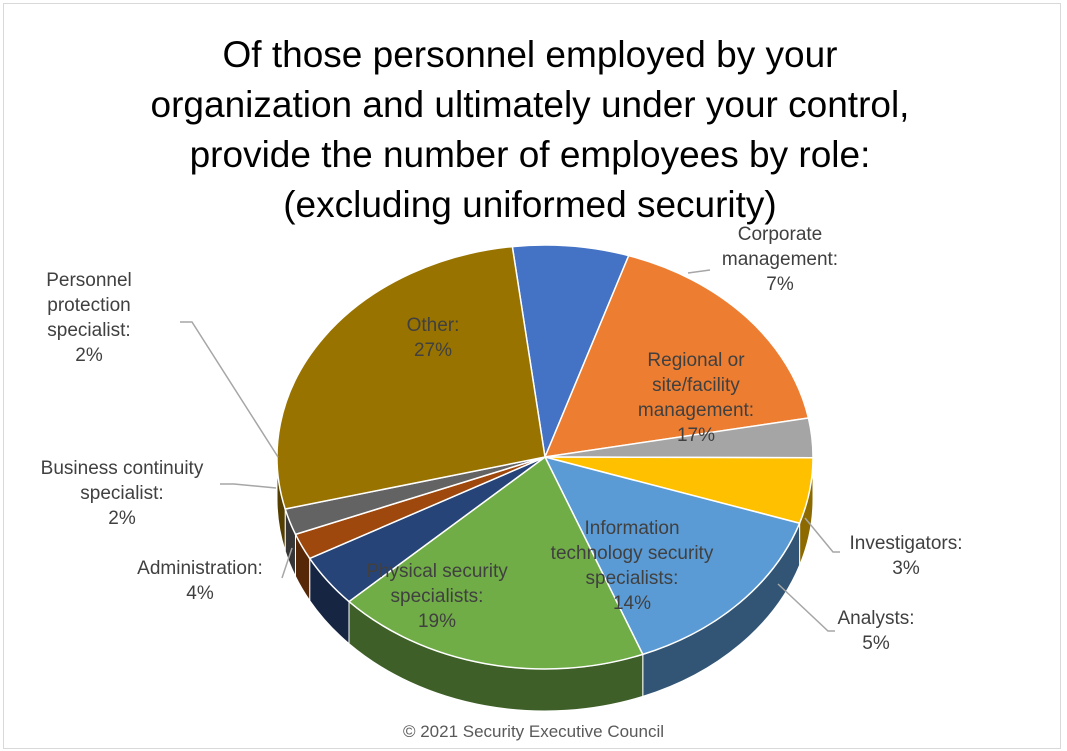  What do you see at coordinates (780, 284) in the screenshot?
I see `data-label-0-line-2: 7%` at bounding box center [780, 284].